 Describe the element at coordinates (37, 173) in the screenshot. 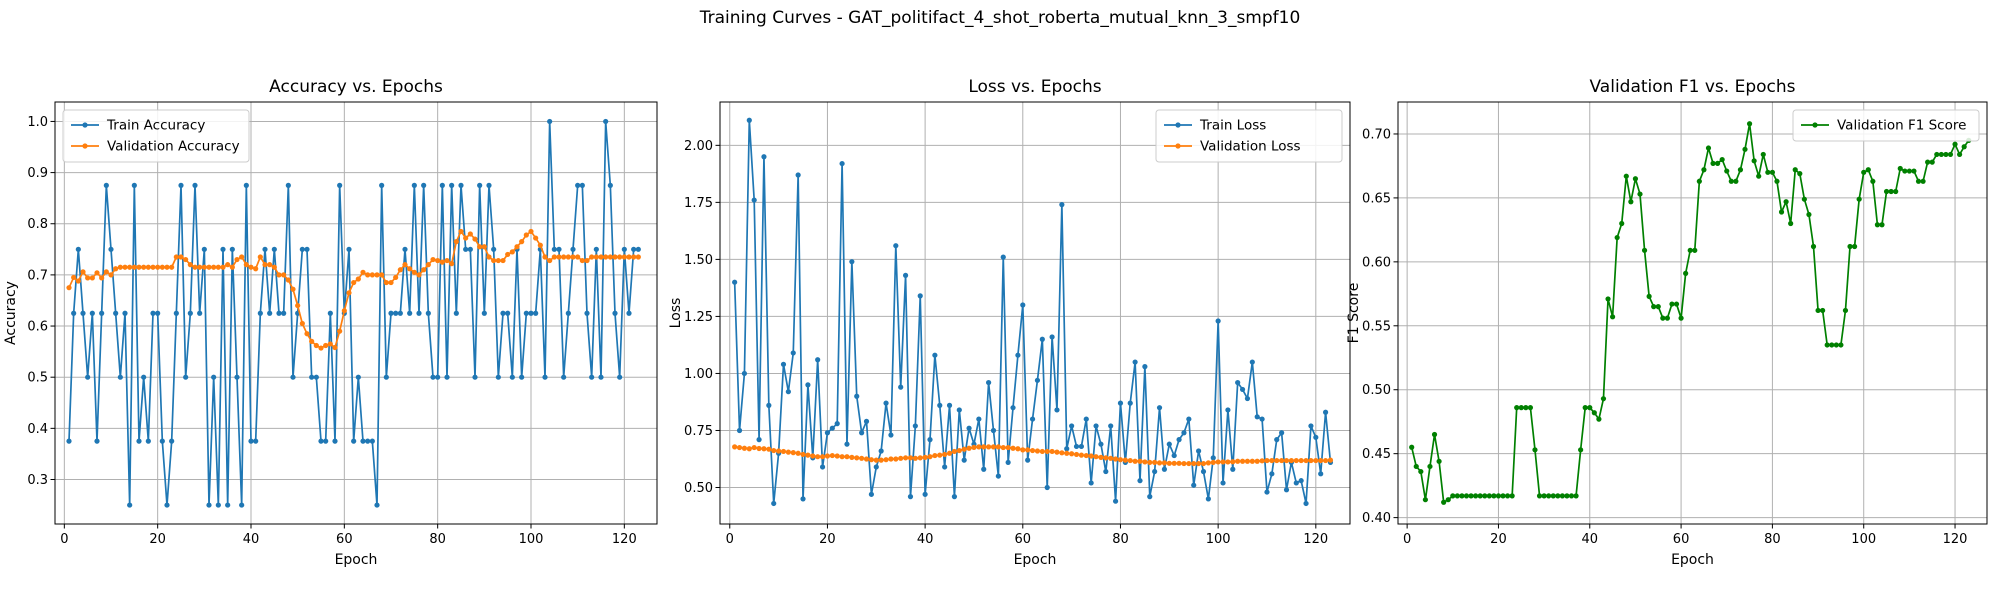

I see `y-tick-label: 0.9` at that location.